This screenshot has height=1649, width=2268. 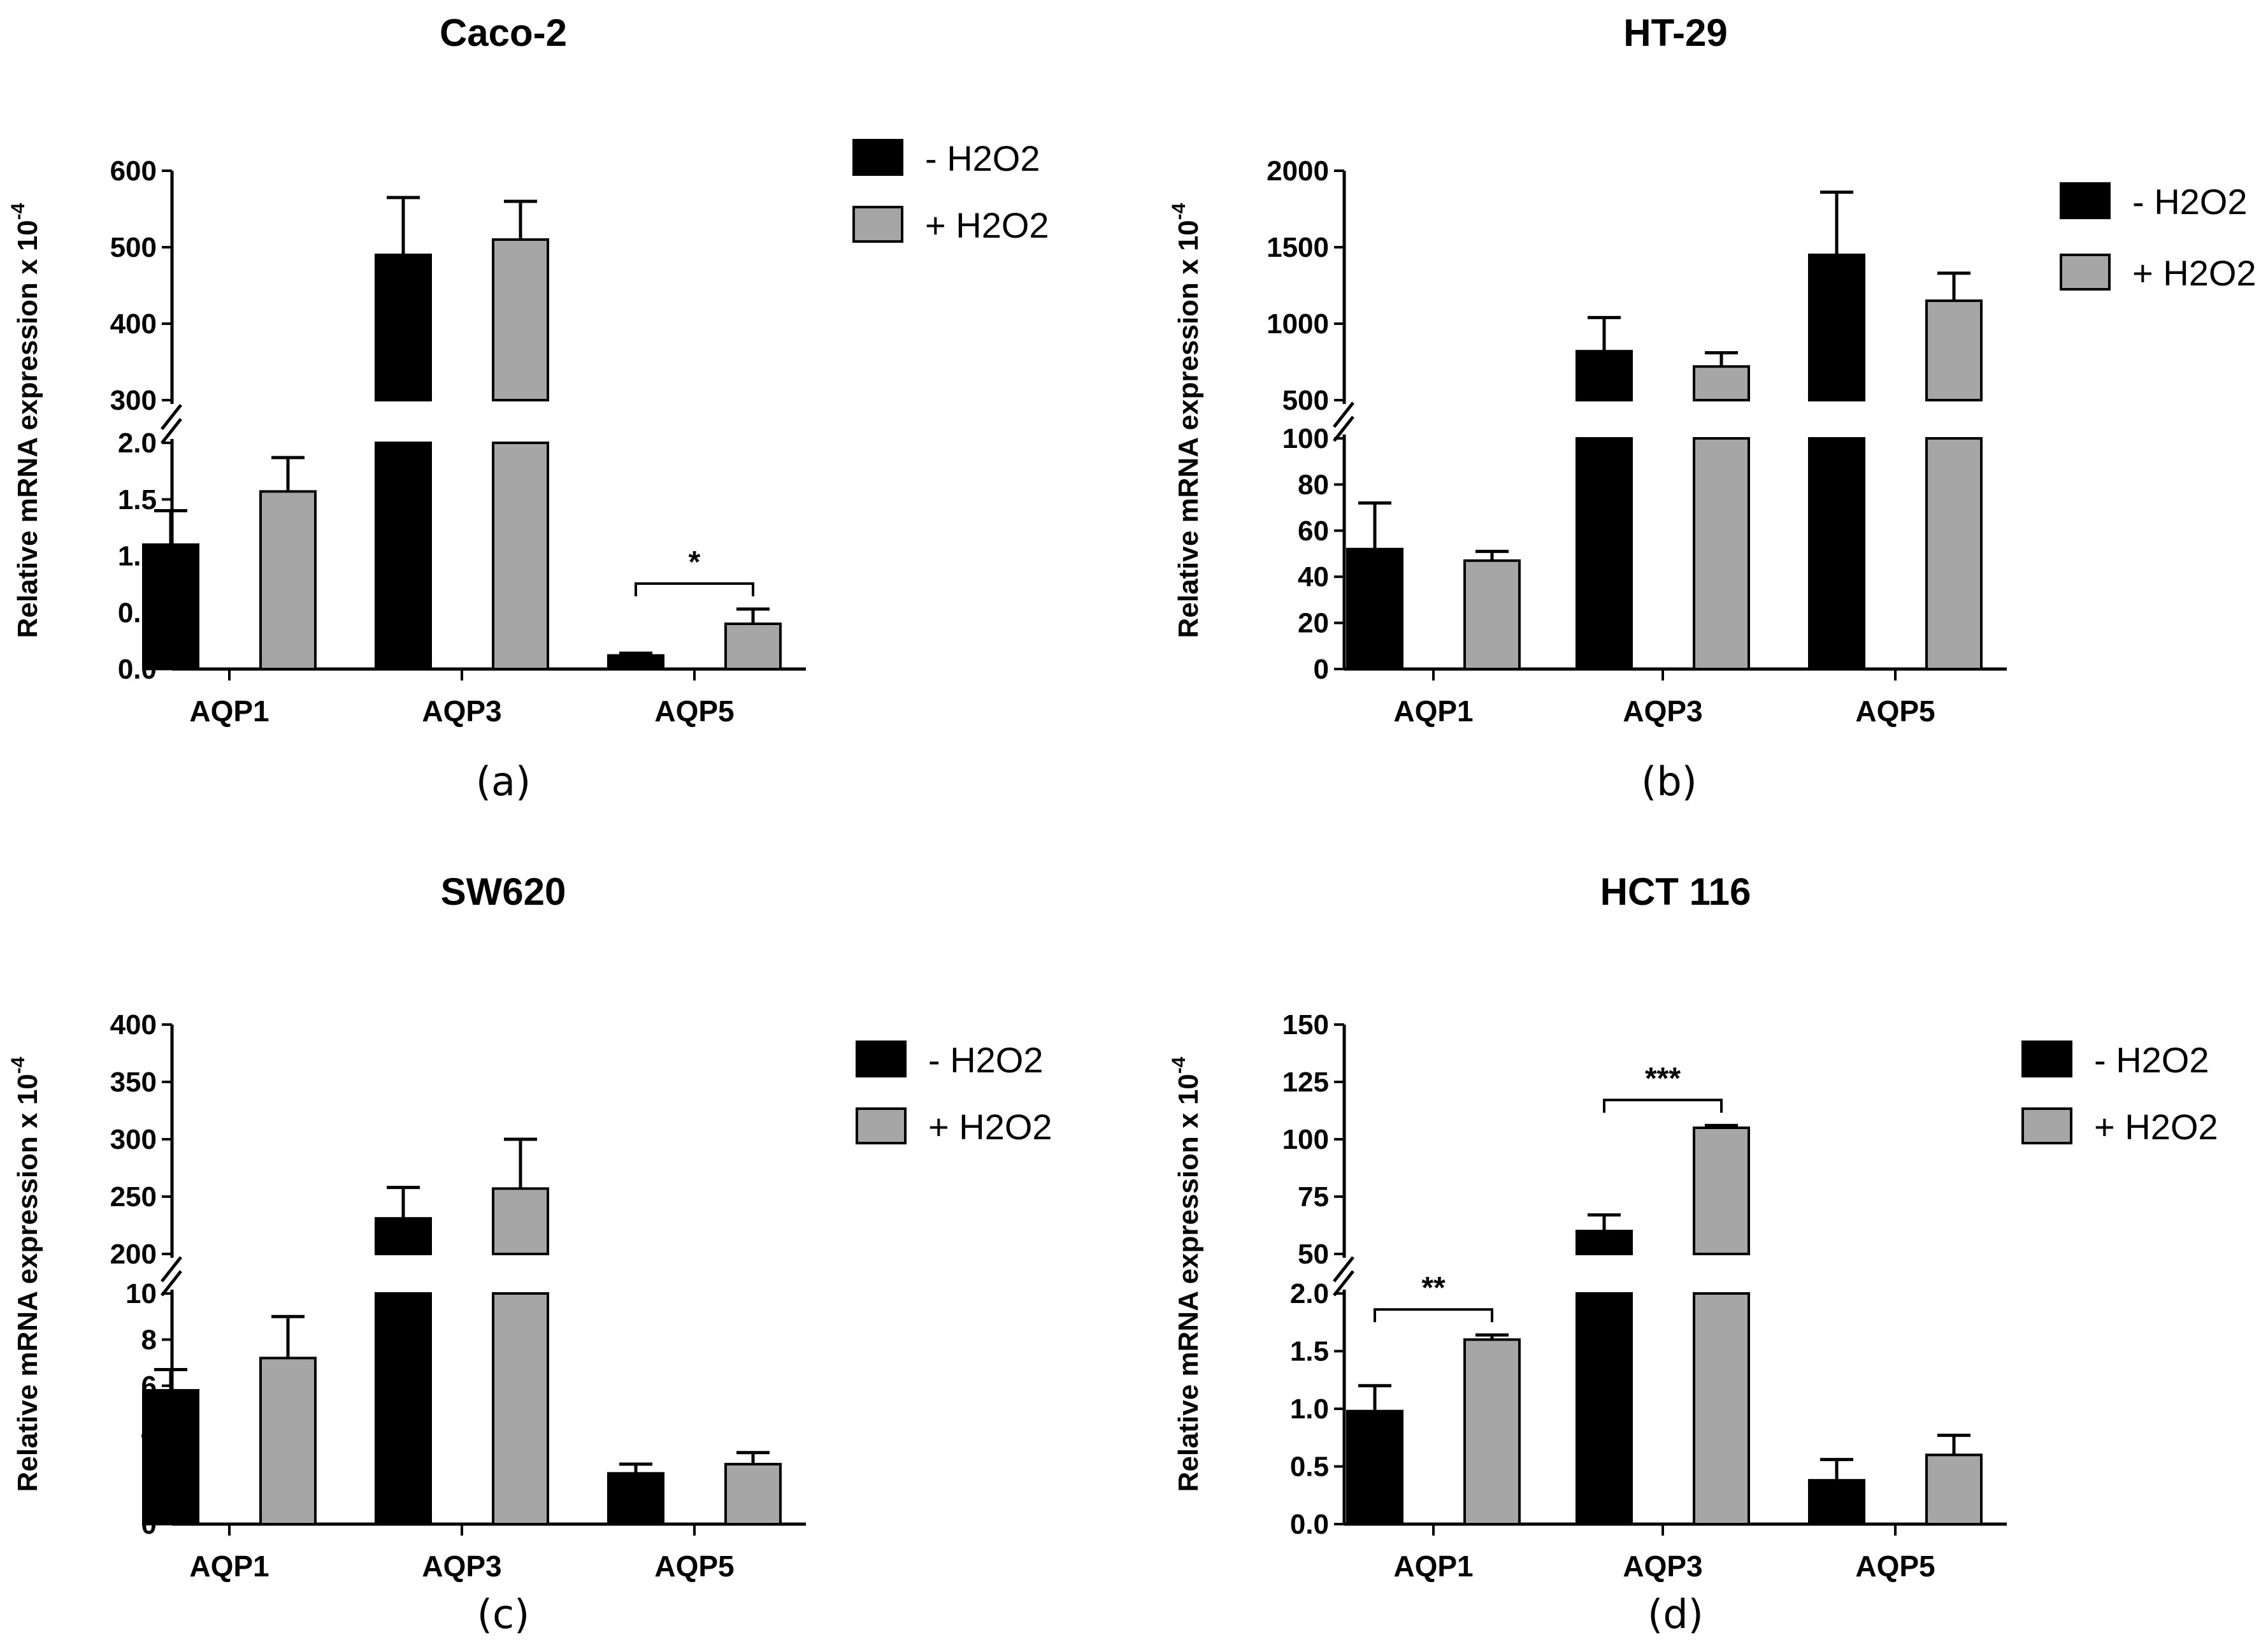 I want to click on y-tick-label: 0.0, so click(x=1309, y=1524).